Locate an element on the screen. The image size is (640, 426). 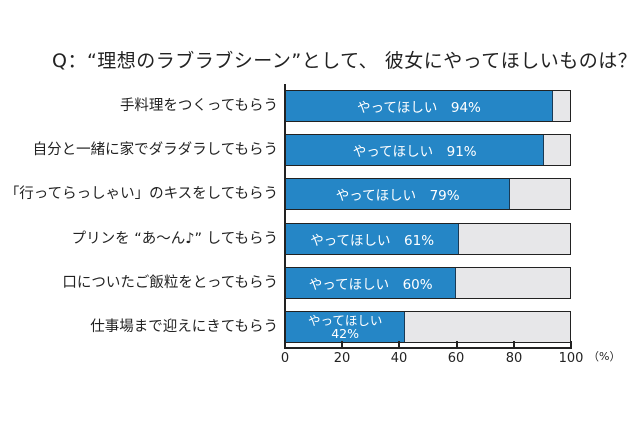
bar-fill: やってほしい 79% is located at coordinates (398, 194).